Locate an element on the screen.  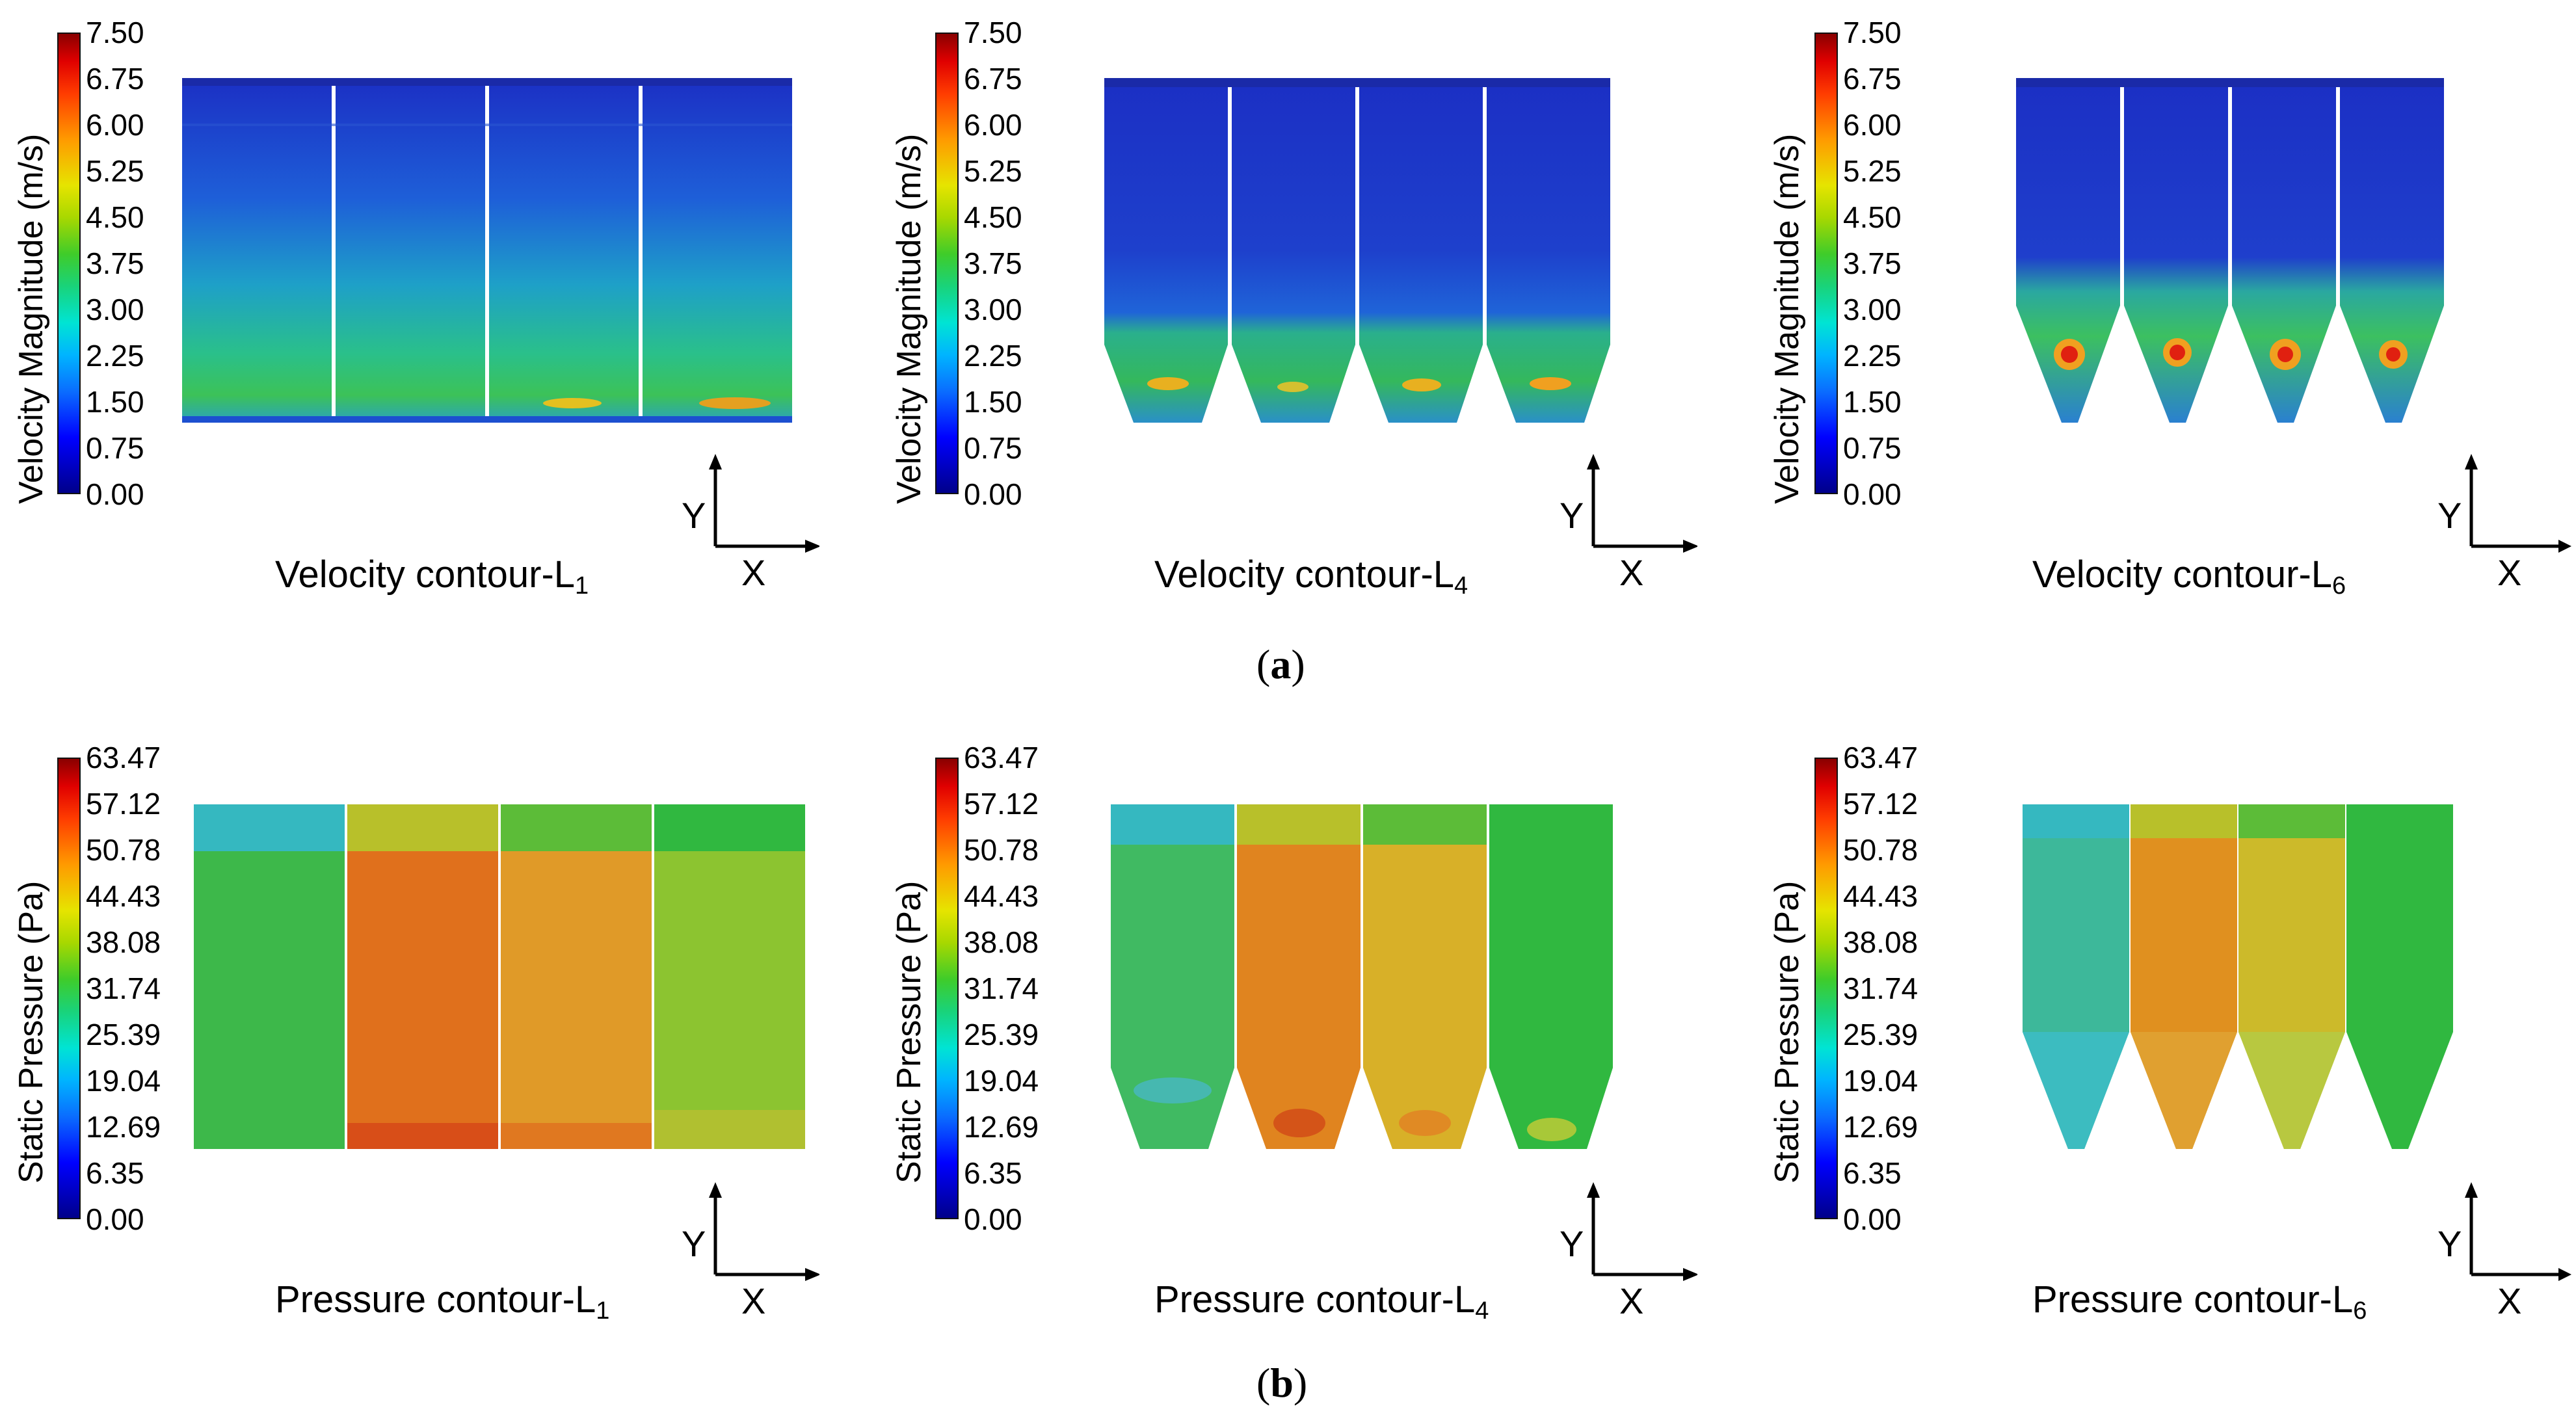
panel-caption: Pressure contour-L4 is located at coordinates (1322, 1302).